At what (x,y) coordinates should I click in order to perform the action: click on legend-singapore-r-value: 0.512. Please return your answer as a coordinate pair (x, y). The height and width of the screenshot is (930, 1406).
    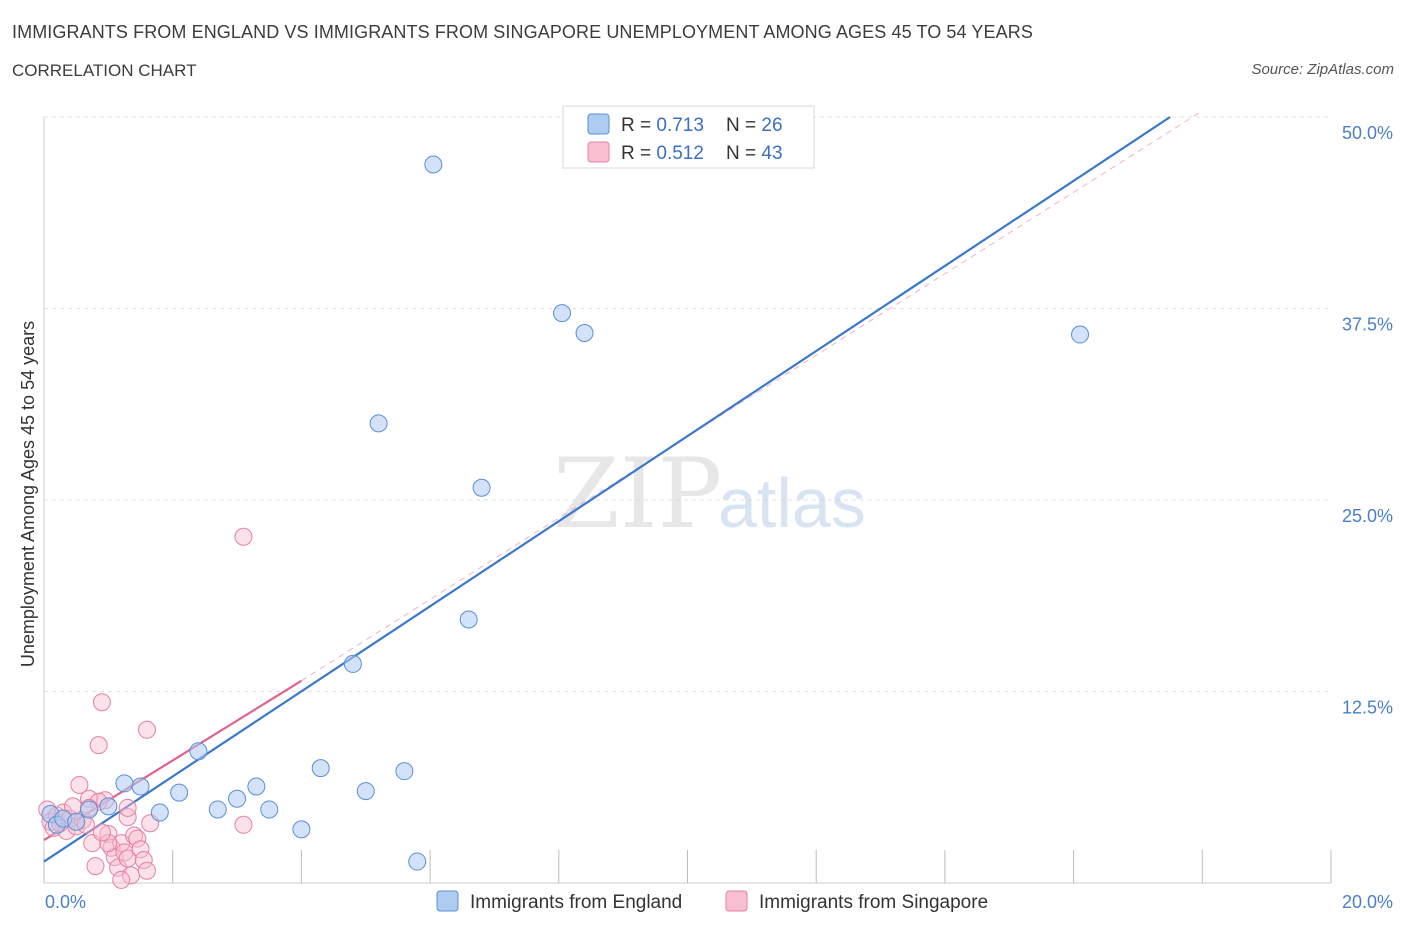
    Looking at the image, I should click on (680, 153).